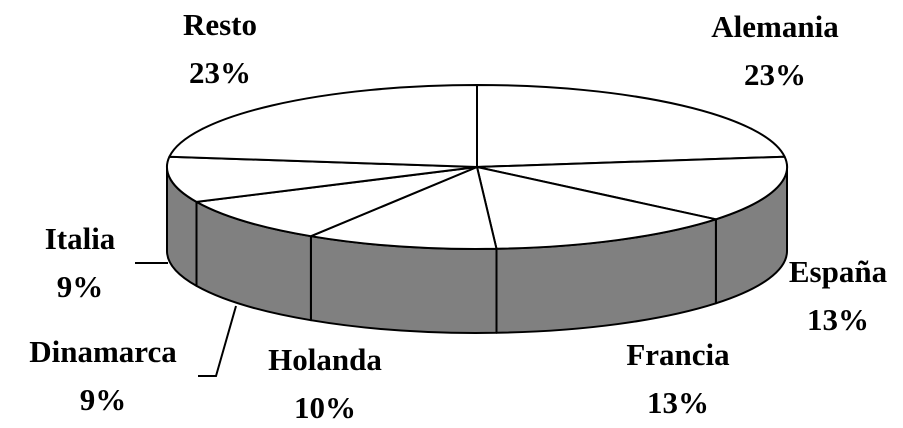 The height and width of the screenshot is (428, 903). I want to click on slice-value-label: 10%, so click(325, 407).